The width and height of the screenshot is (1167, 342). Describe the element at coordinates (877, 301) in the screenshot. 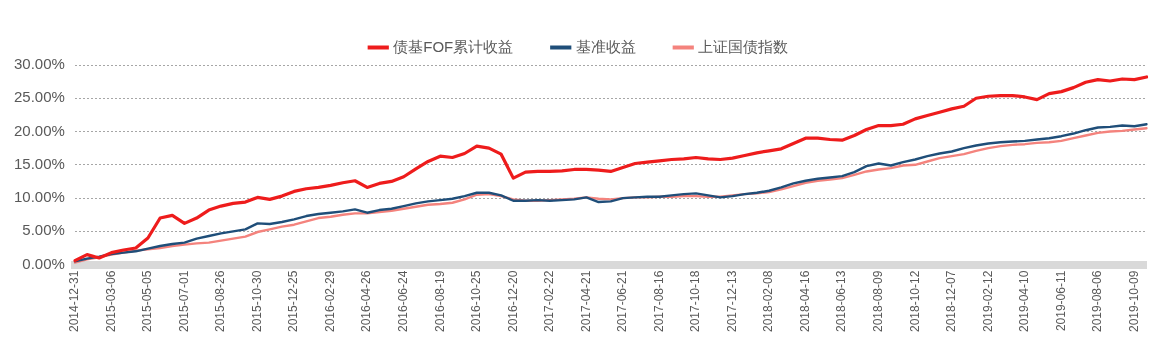

I see `x-tick-label: 2018-08-09` at that location.